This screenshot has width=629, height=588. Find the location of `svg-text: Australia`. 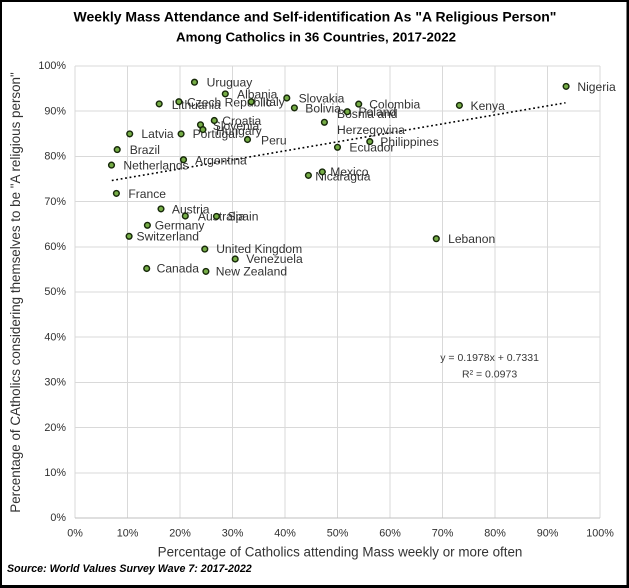

svg-text: Australia is located at coordinates (221, 216).